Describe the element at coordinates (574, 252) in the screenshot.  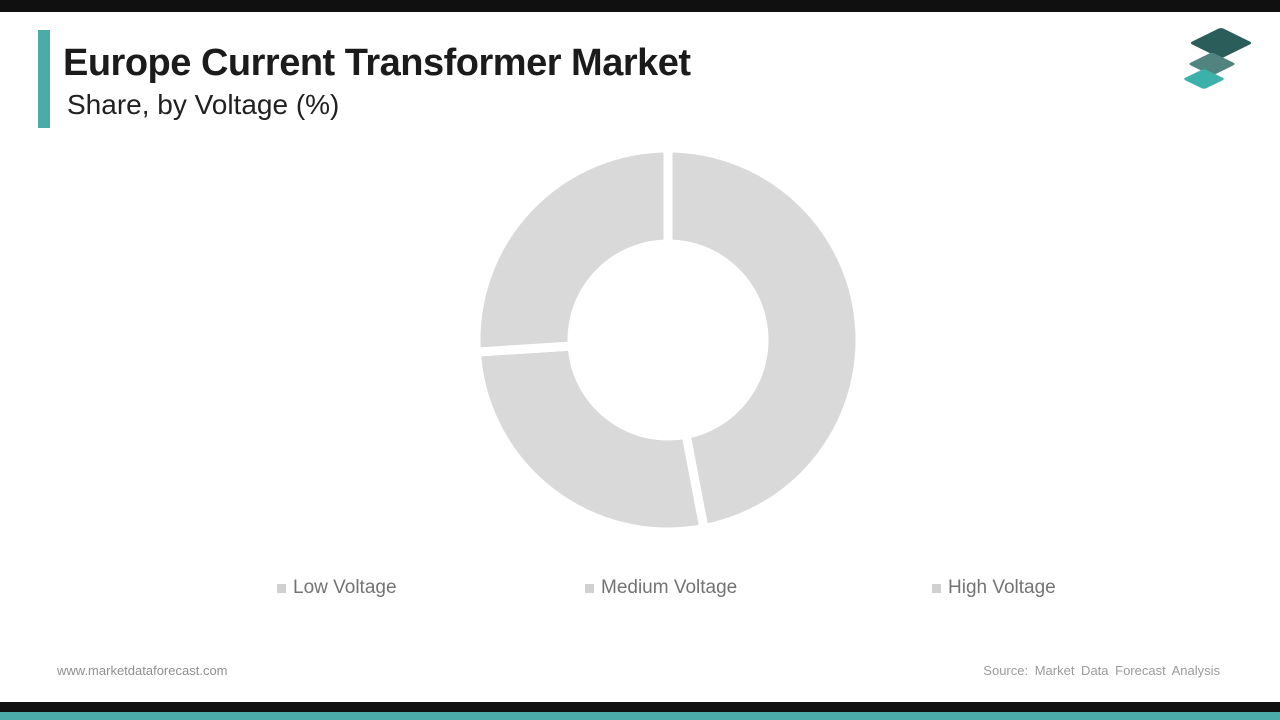
I see `donut-slice-high-voltage` at that location.